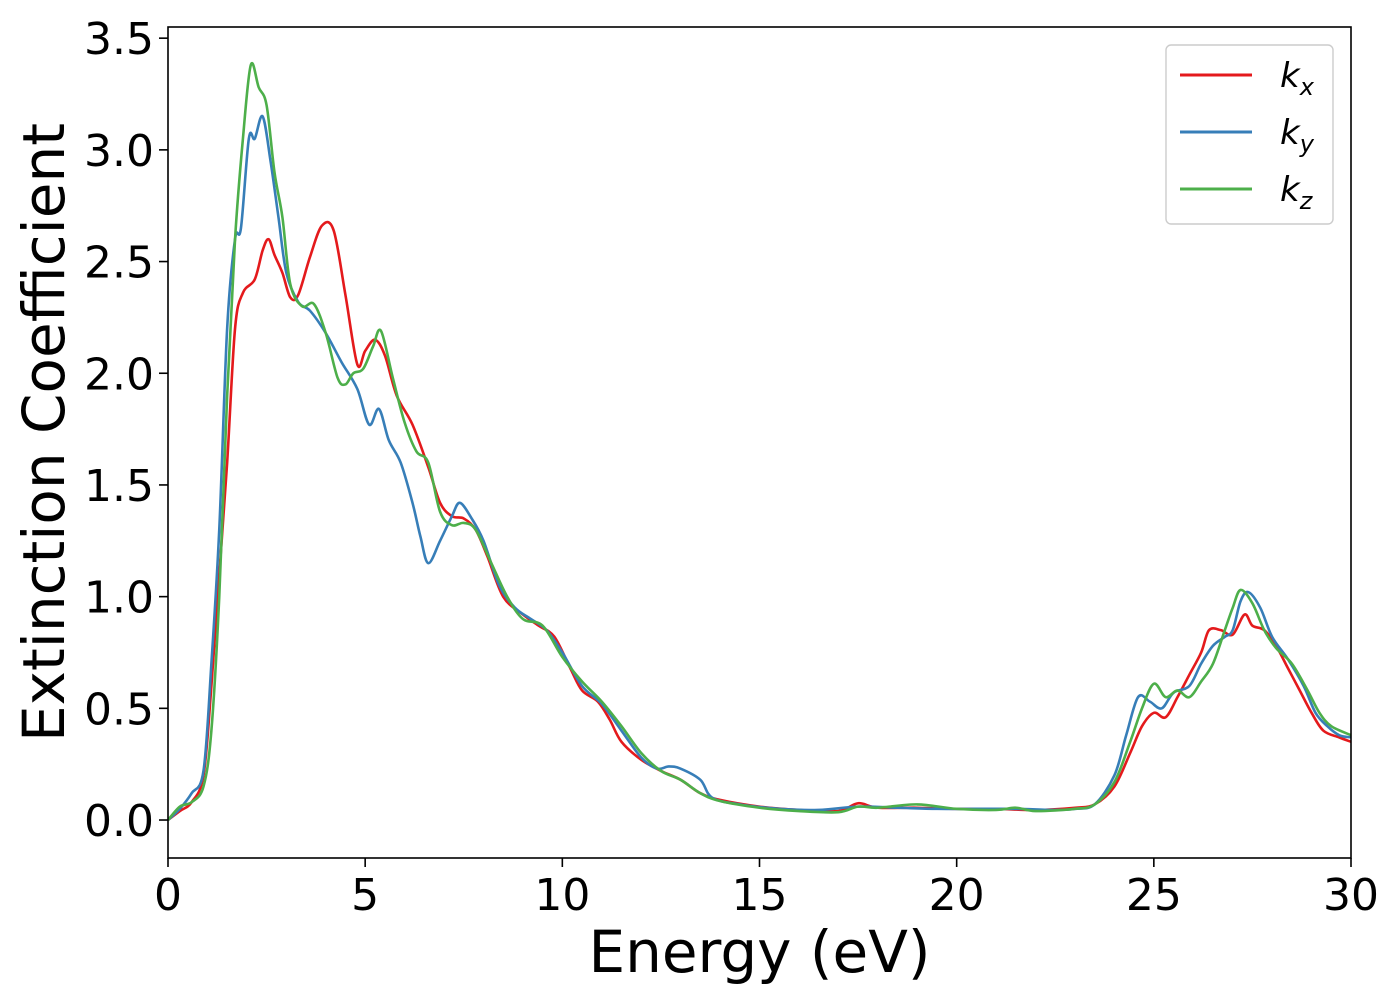 This screenshot has width=1400, height=1000. What do you see at coordinates (1154, 895) in the screenshot?
I see `x-tick-label: 25` at bounding box center [1154, 895].